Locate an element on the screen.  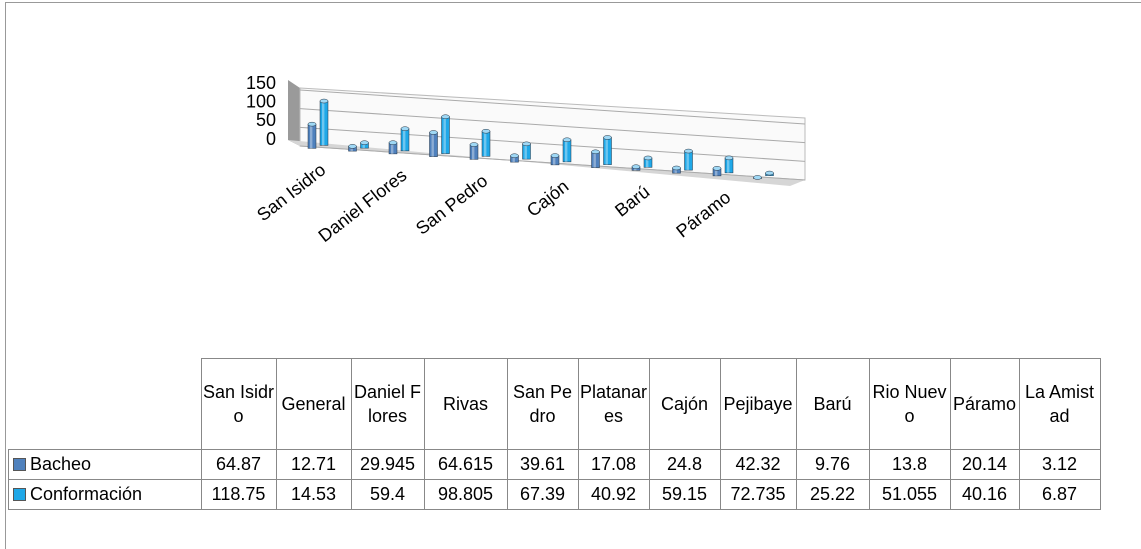
row-header: Conformación is located at coordinates (105, 494).